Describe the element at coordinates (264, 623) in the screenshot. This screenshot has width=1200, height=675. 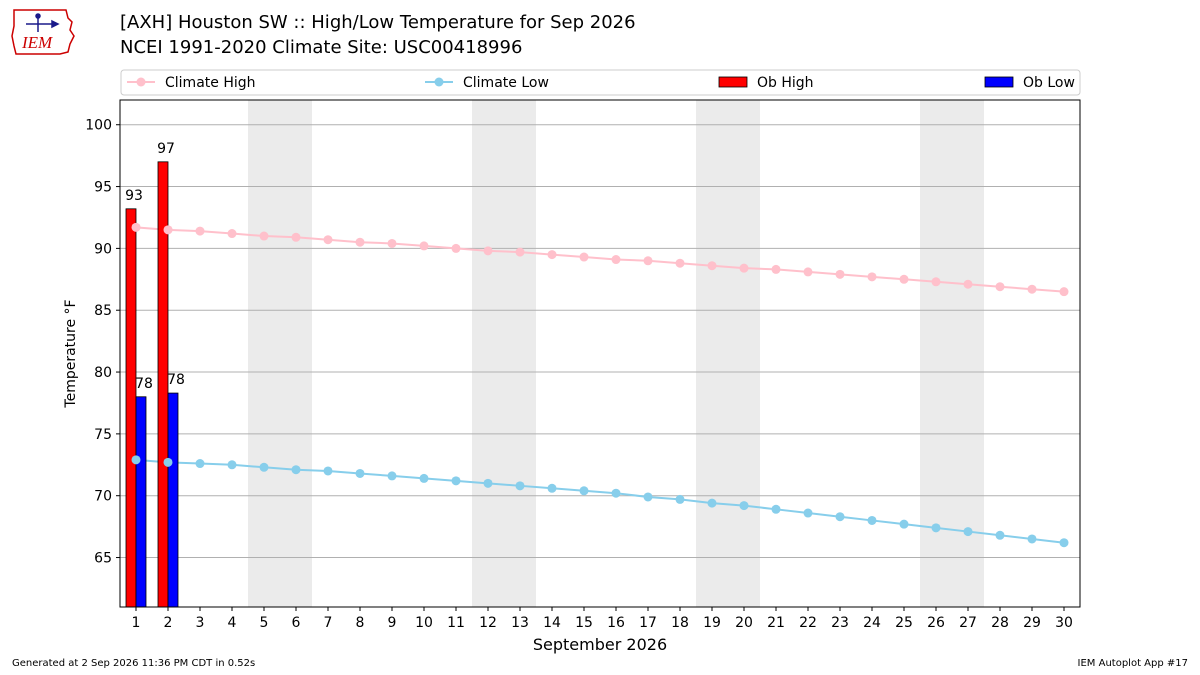
I see `x-tick-label: 5` at that location.